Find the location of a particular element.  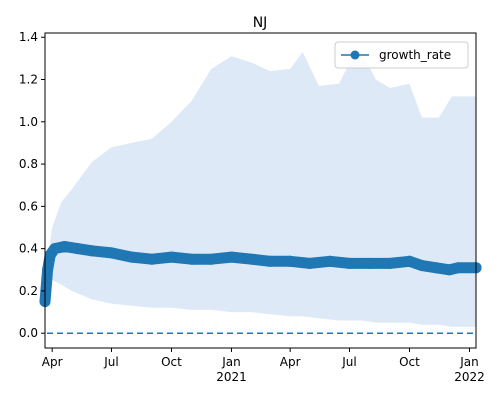

chart-title: NJ is located at coordinates (260, 23).